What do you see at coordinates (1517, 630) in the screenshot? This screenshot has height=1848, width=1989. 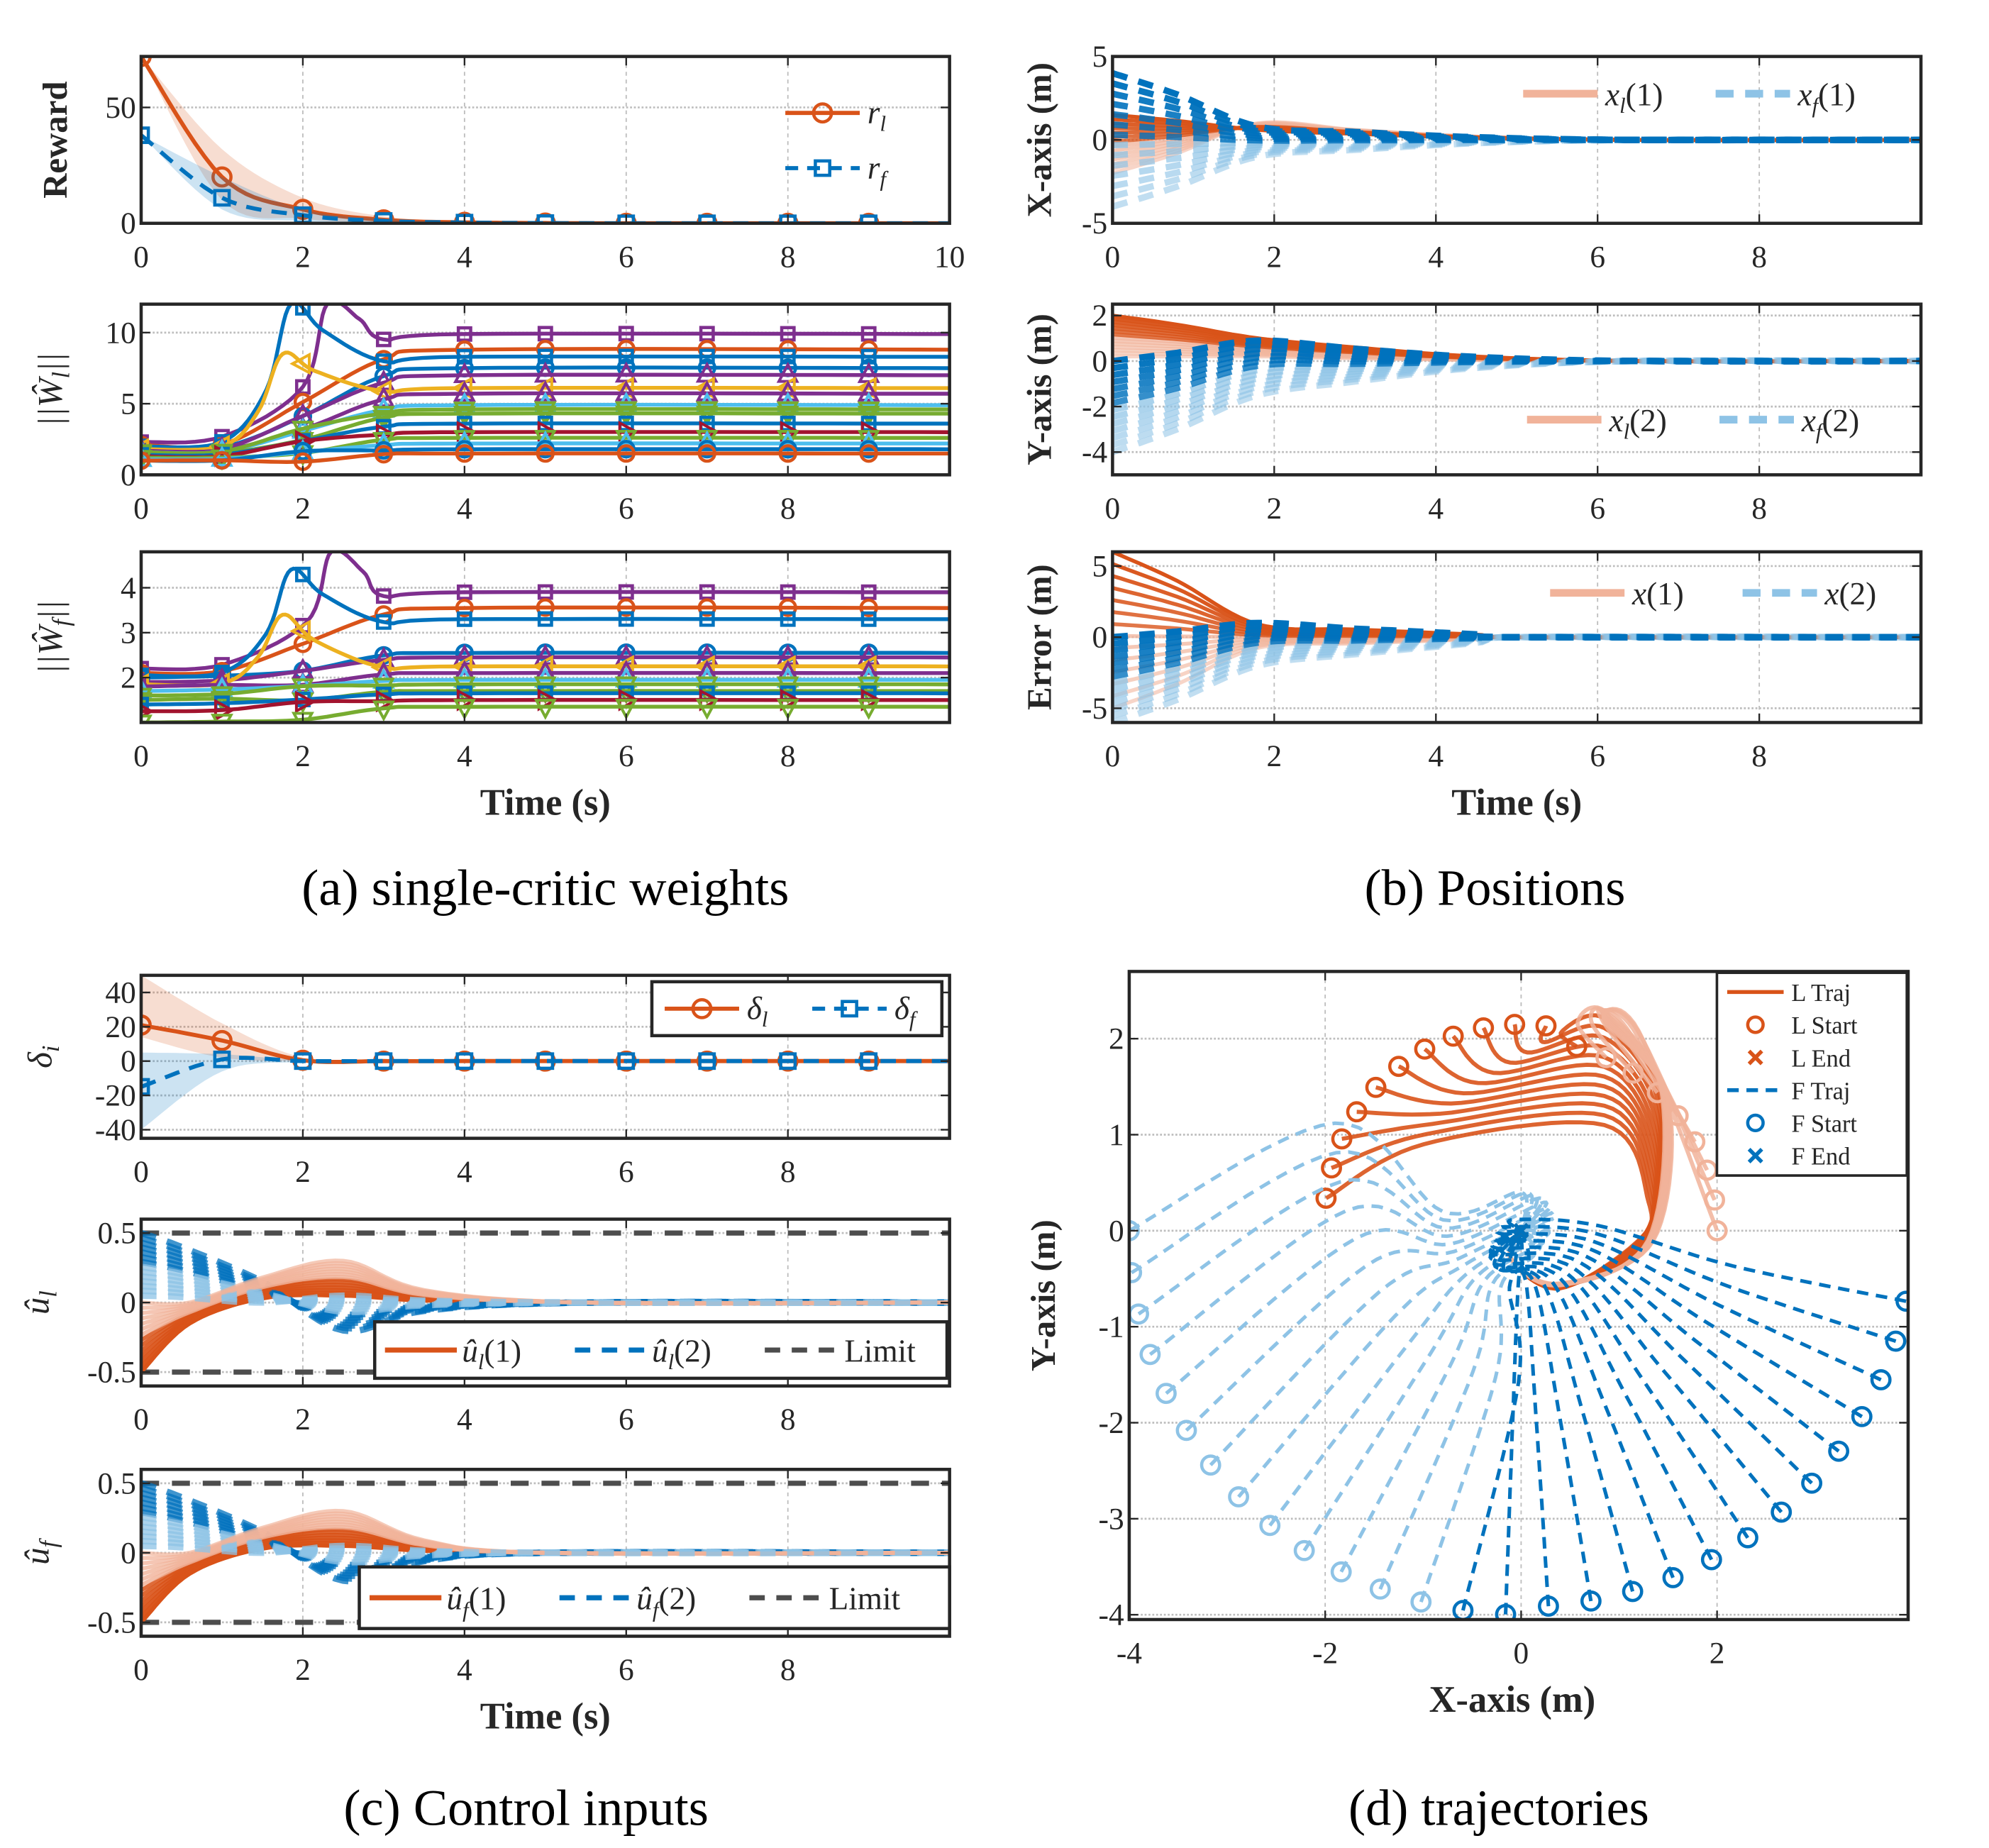 I see `error-x2-line` at bounding box center [1517, 630].